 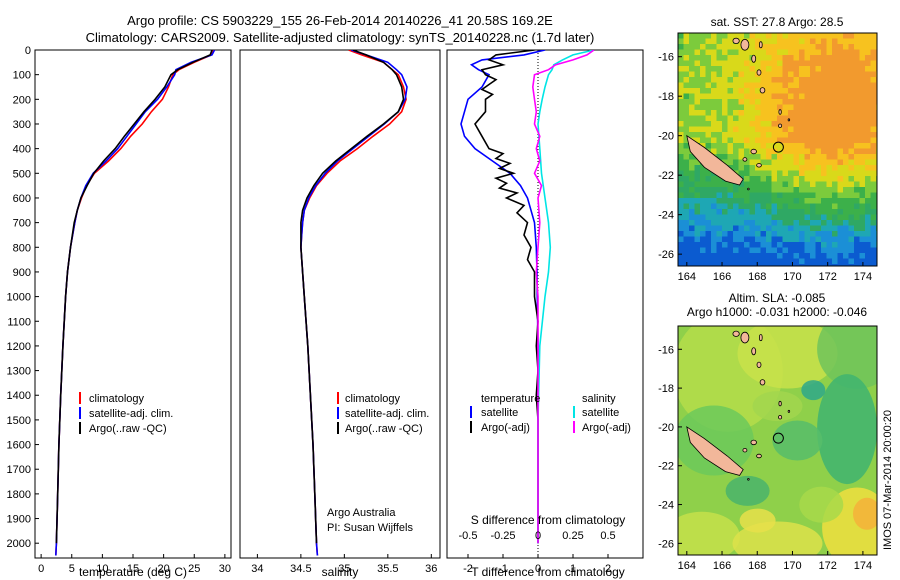 I want to click on lon-tick-label: 166, so click(x=722, y=566).